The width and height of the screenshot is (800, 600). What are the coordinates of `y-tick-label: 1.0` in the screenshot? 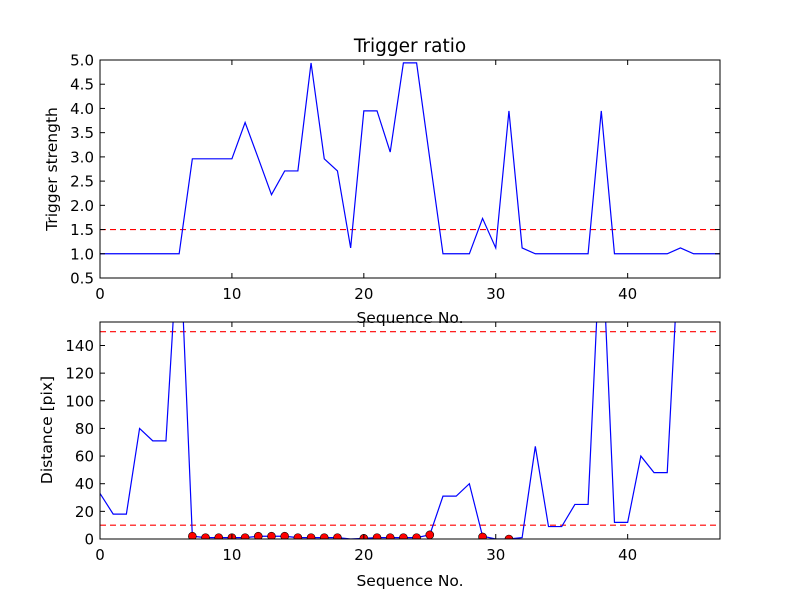 It's located at (82, 254).